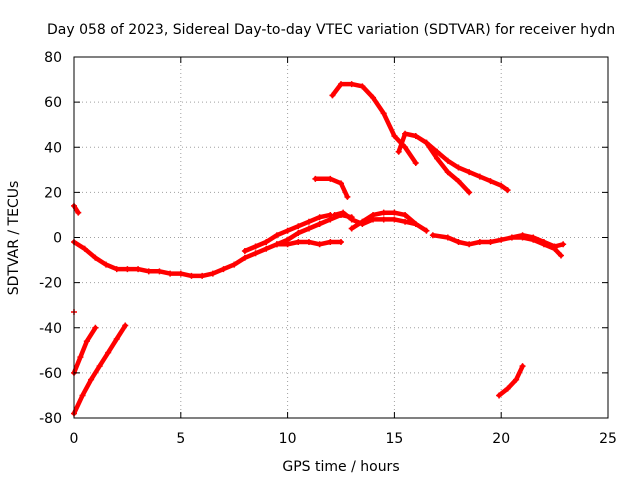 The width and height of the screenshot is (640, 480). I want to click on series-arc-b, so click(100, 369).